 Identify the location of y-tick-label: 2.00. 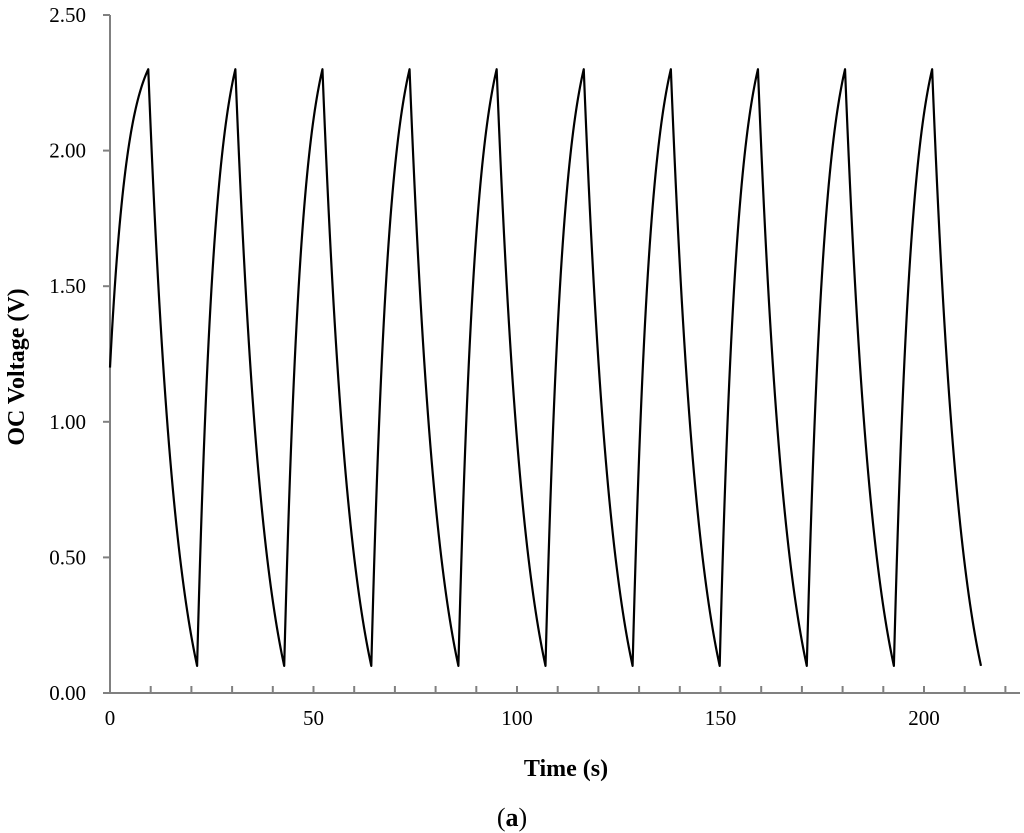
(67, 151).